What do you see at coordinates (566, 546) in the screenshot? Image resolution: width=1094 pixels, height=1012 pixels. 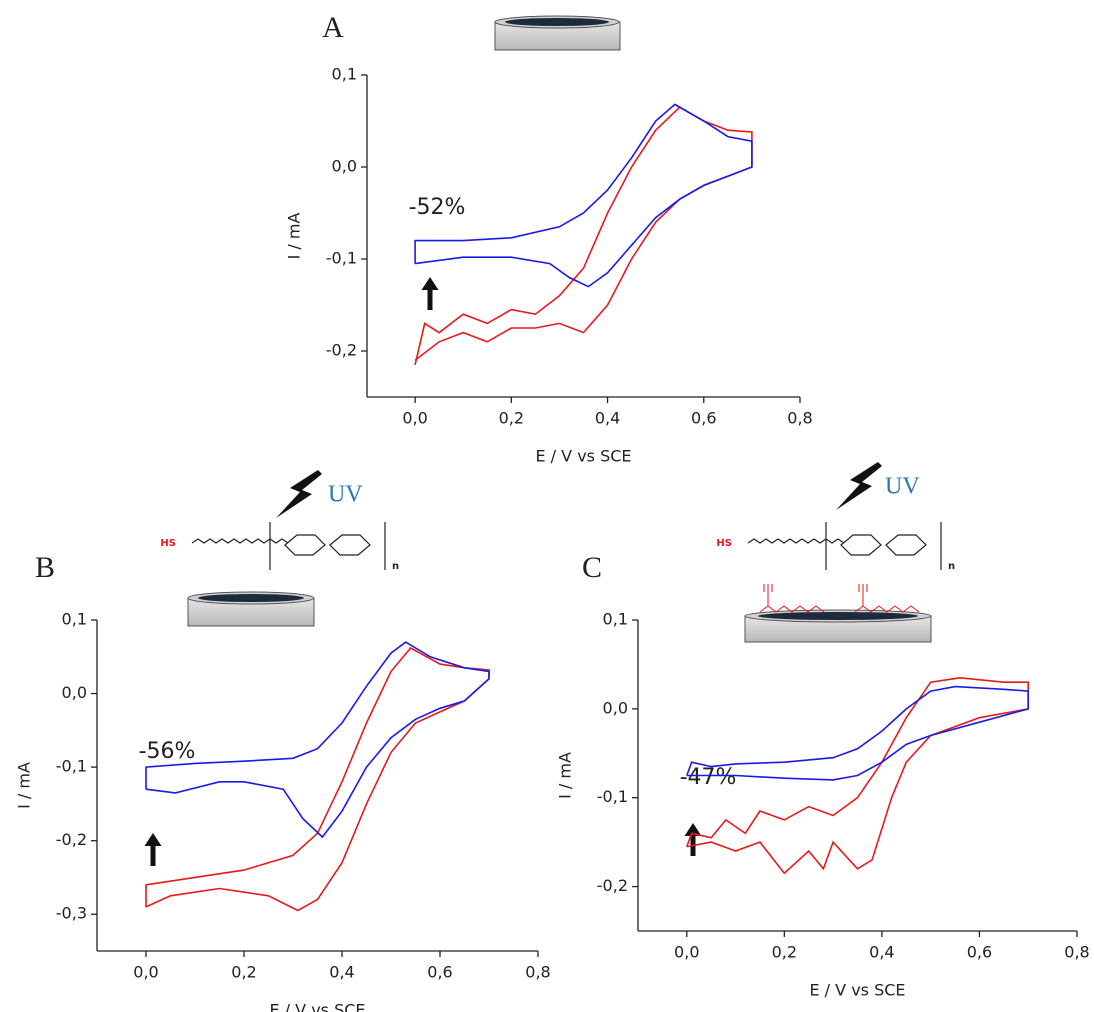 I see `structure` at bounding box center [566, 546].